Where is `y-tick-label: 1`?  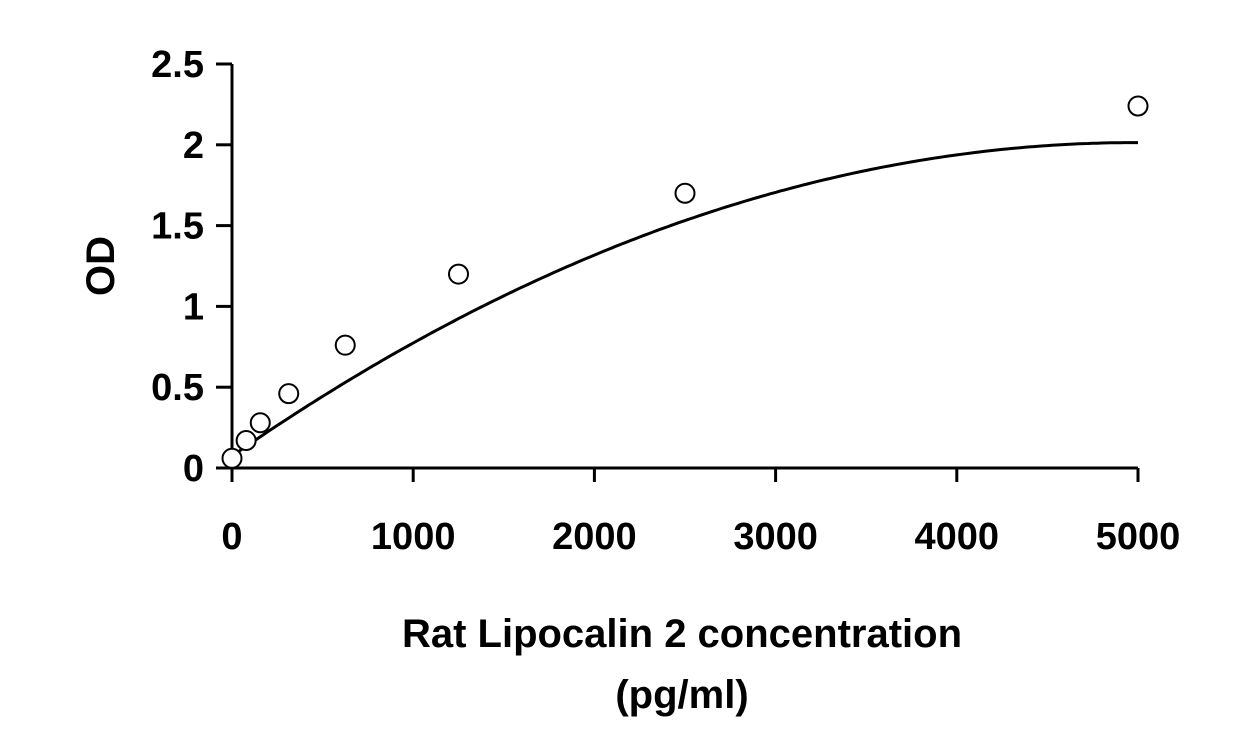 y-tick-label: 1 is located at coordinates (193, 307).